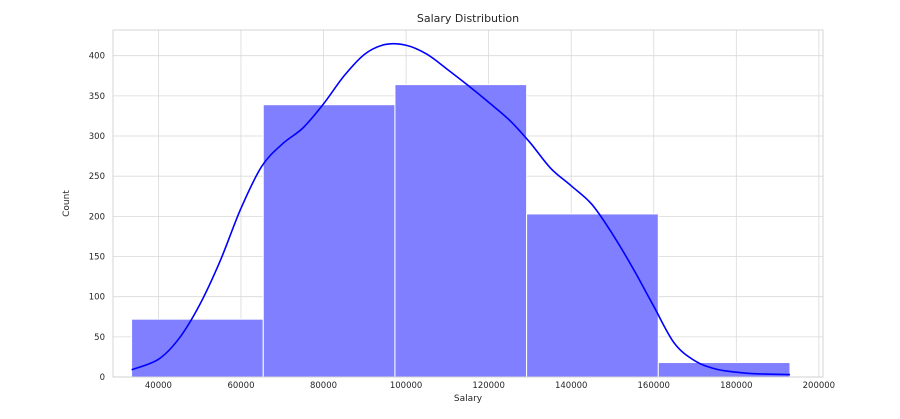 The height and width of the screenshot is (419, 900). I want to click on x-tick-label: 120000, so click(488, 386).